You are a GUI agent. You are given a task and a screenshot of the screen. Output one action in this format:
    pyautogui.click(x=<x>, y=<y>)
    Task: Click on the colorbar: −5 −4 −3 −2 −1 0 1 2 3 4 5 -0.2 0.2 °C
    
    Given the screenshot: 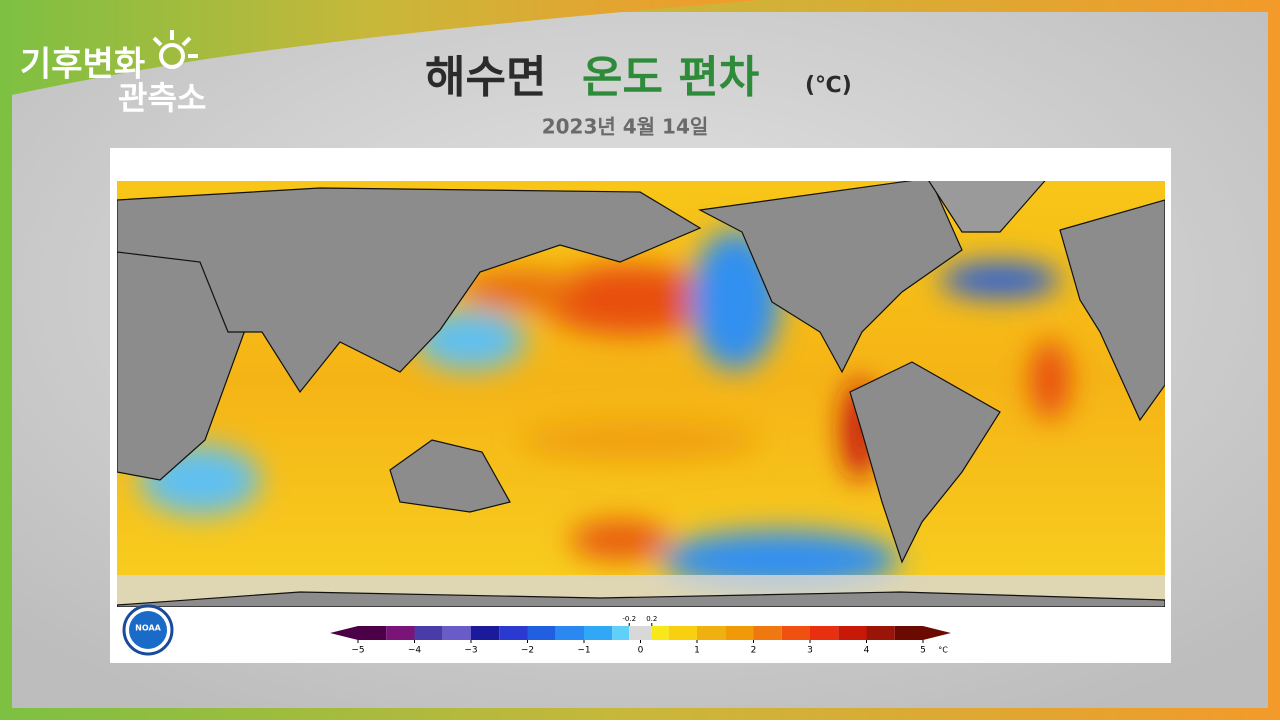 What is the action you would take?
    pyautogui.click(x=640, y=635)
    